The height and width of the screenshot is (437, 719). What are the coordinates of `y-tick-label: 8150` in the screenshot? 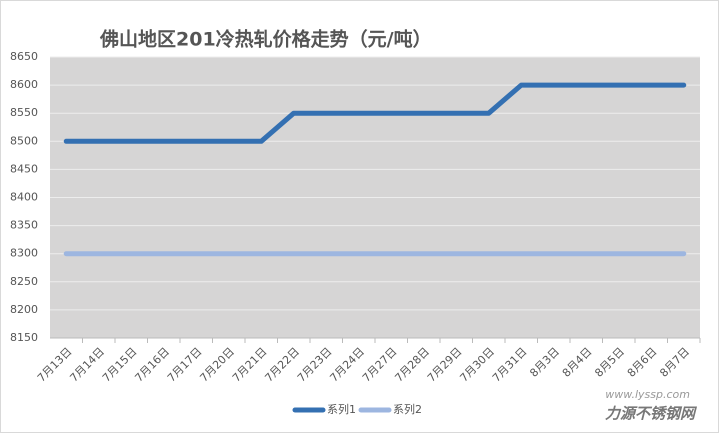 It's located at (24, 337).